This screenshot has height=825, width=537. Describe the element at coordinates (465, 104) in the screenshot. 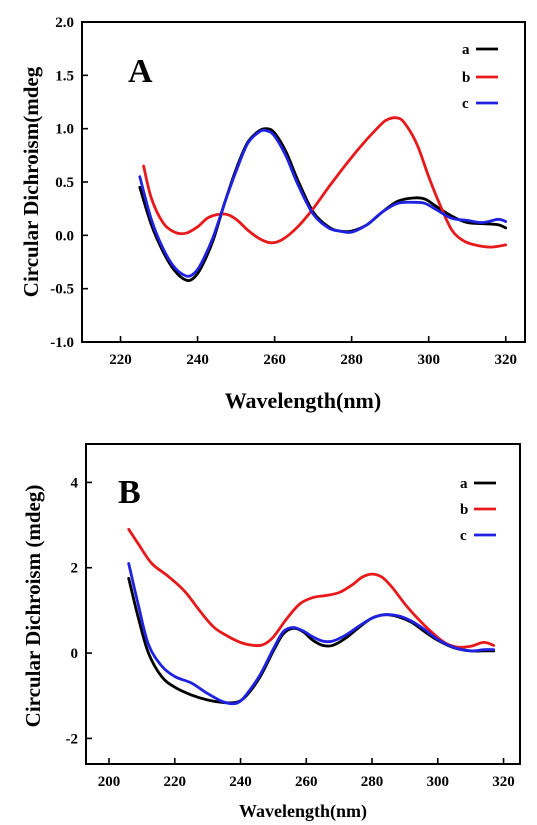

I see `panel-a-legend-label-c: c` at that location.